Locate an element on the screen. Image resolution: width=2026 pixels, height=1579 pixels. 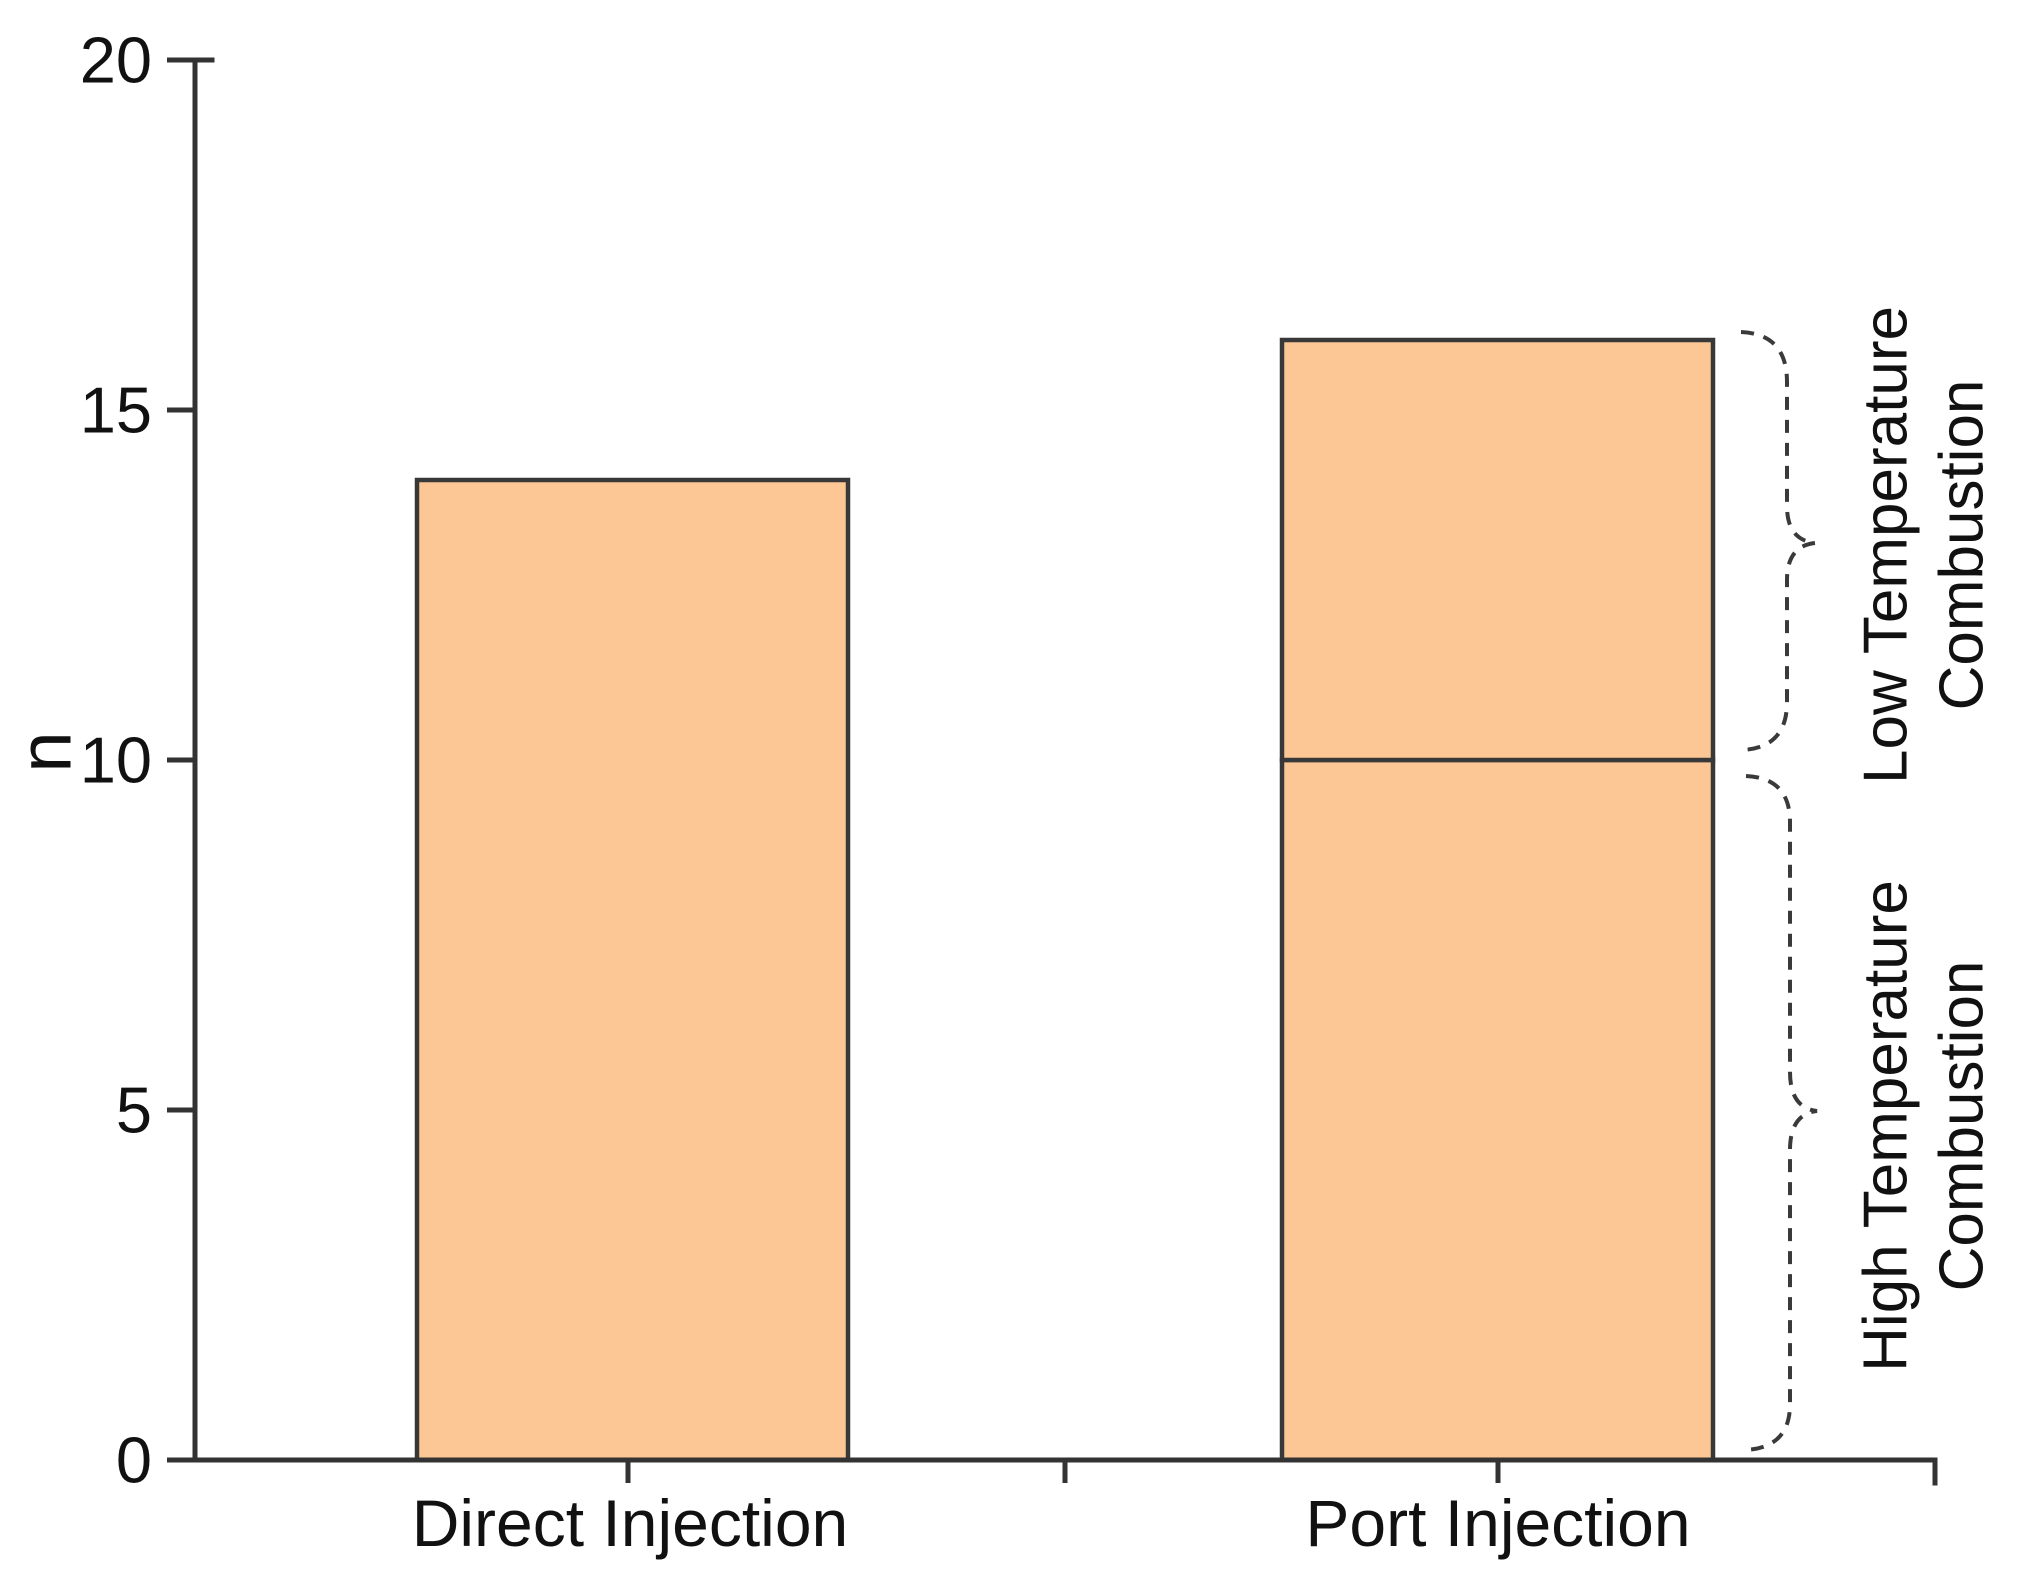
y-tick-label-5: 5 is located at coordinates (134, 1110).